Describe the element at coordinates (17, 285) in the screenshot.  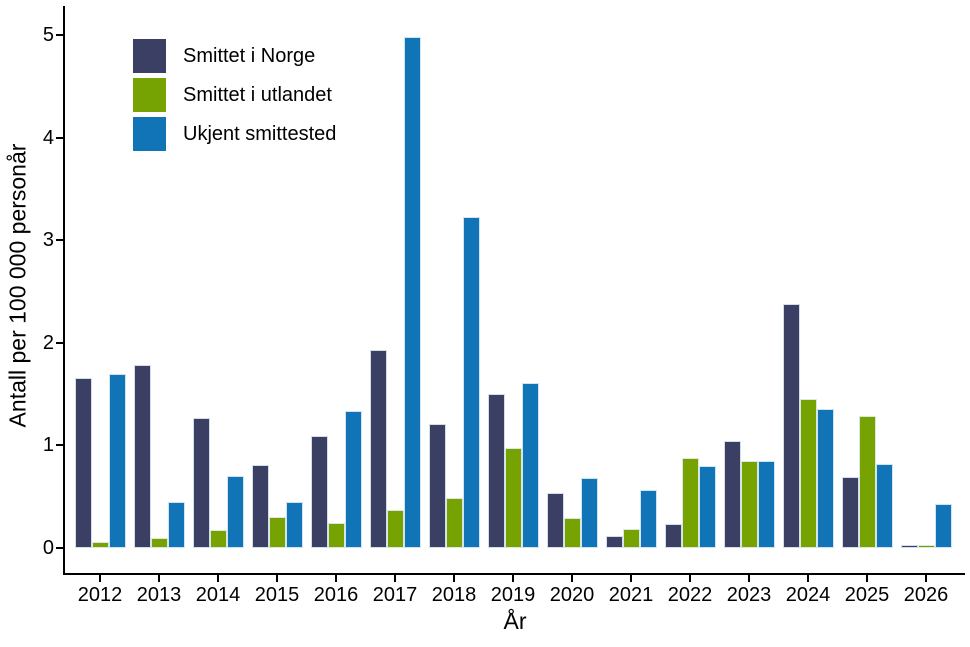
I see `y-axis-title: Antall per 100 000 personår` at that location.